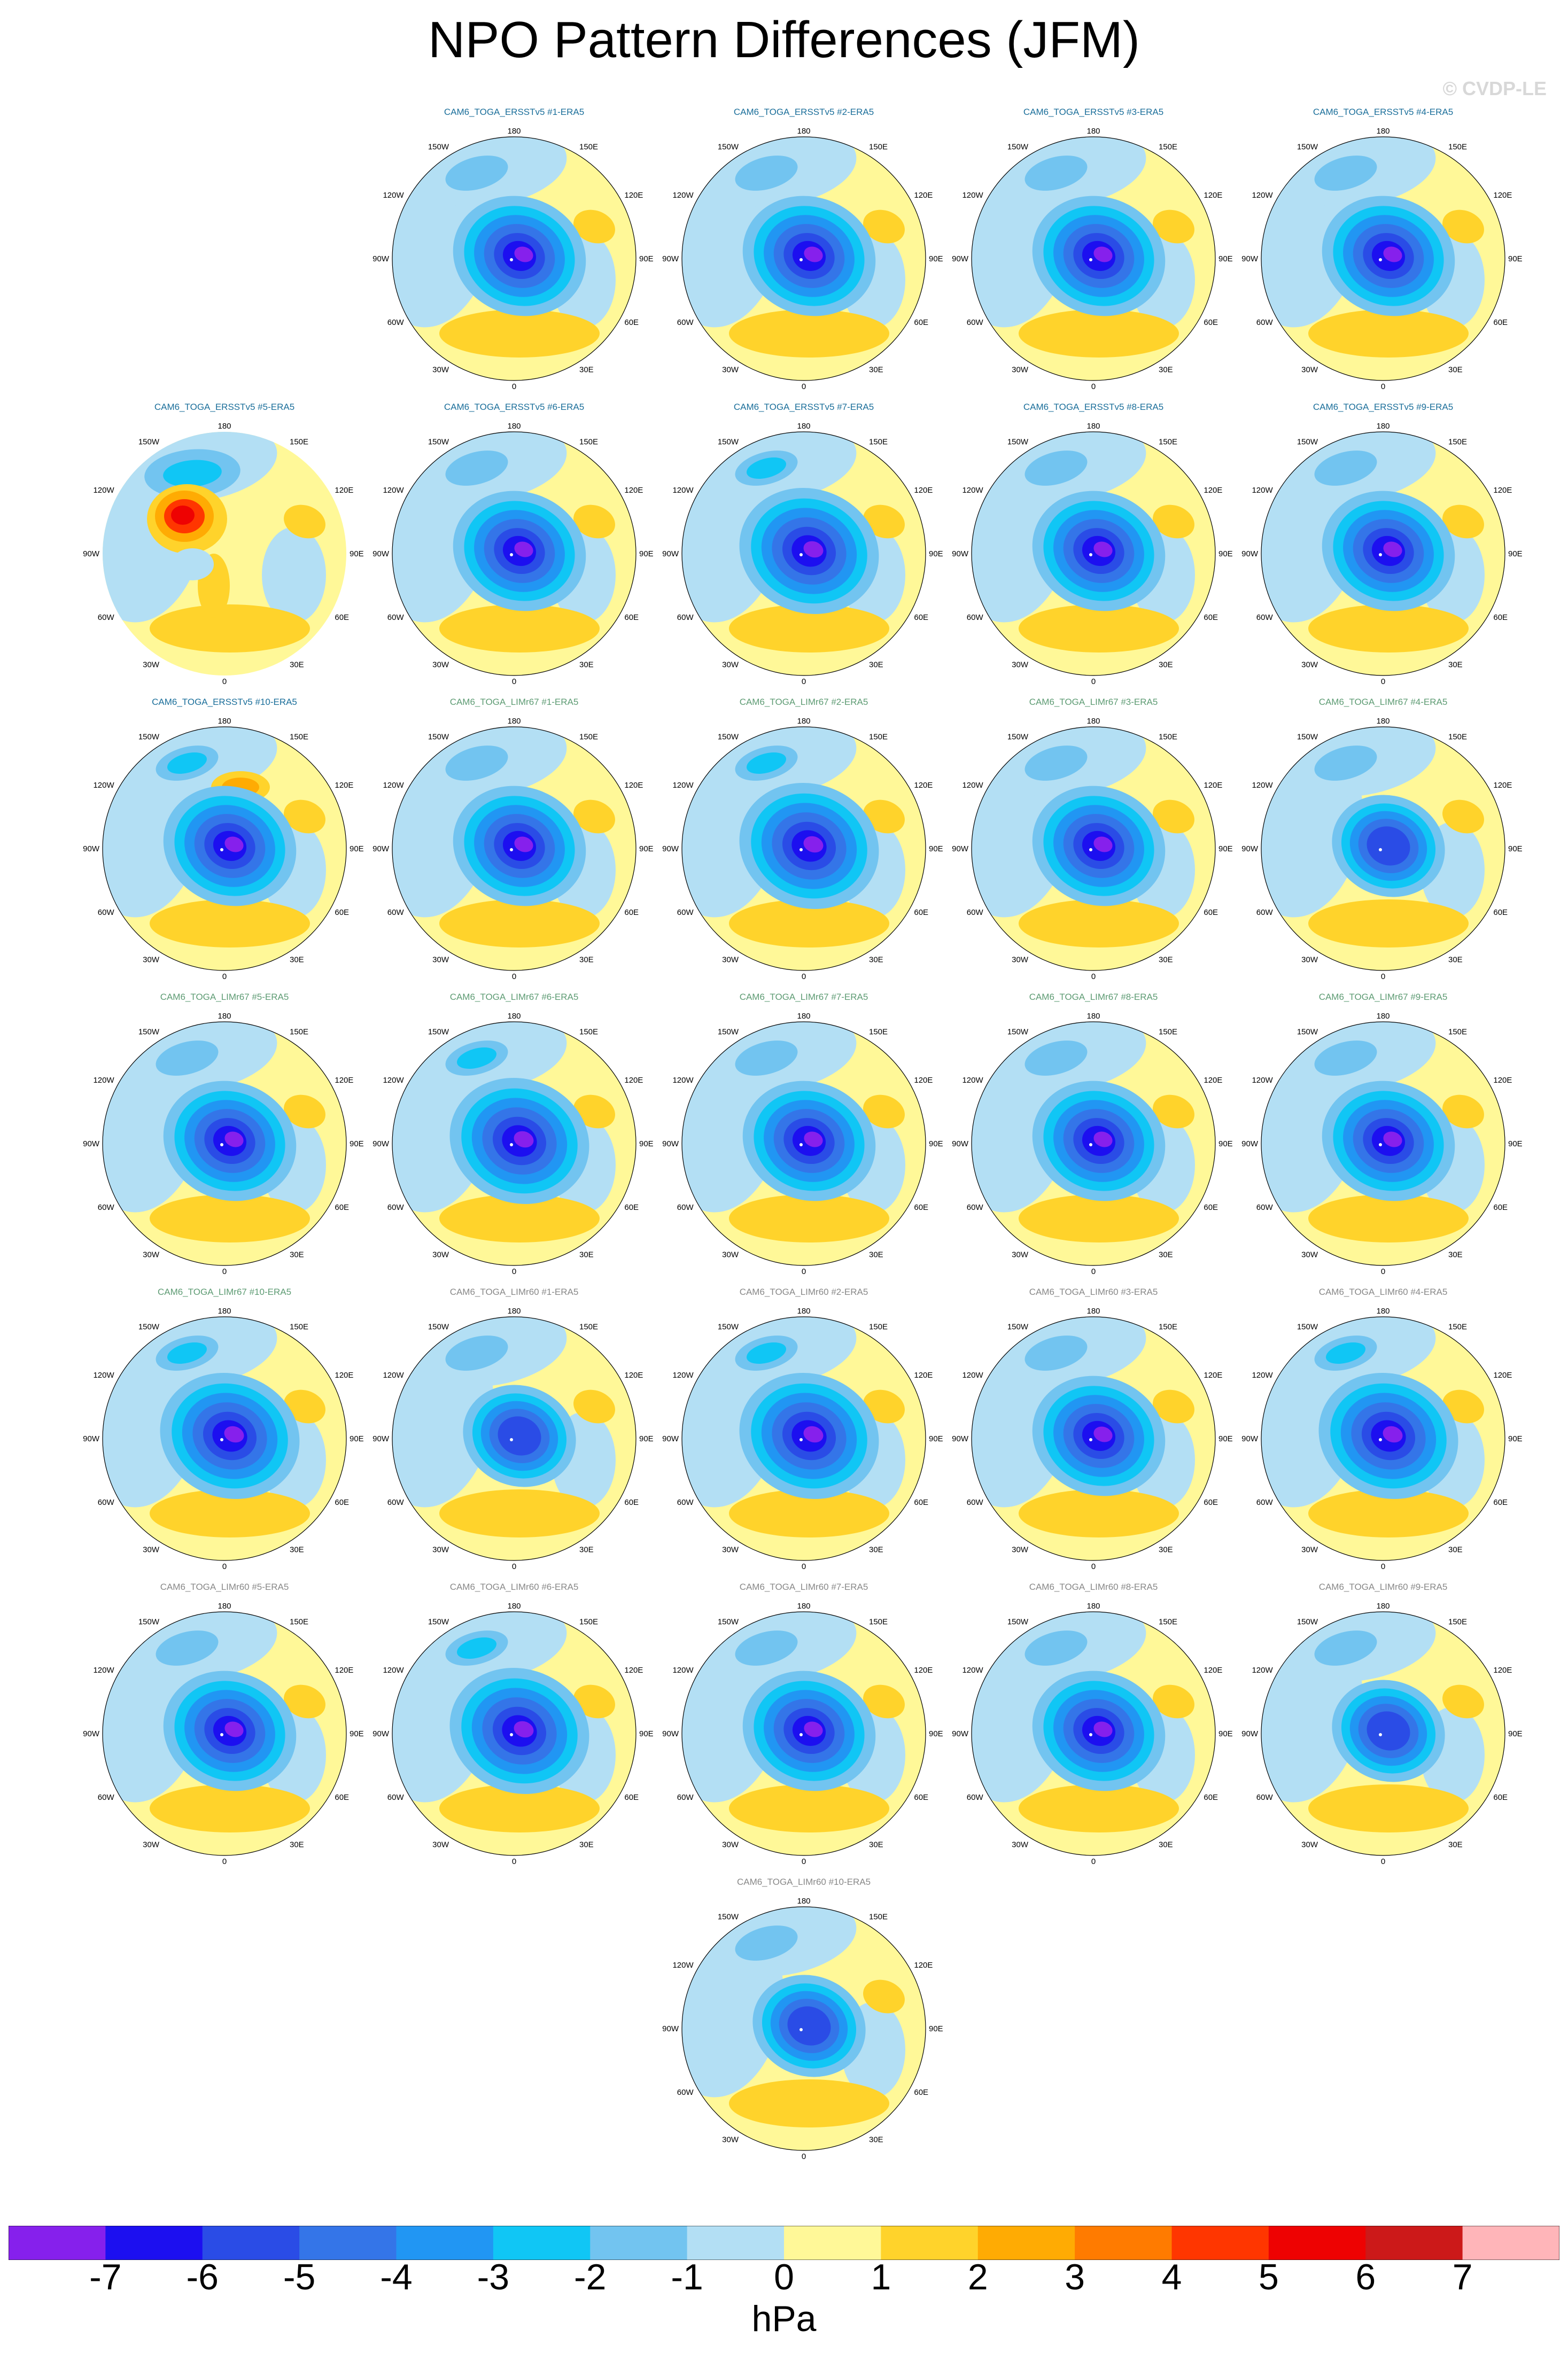 This screenshot has height=2361, width=1568. What do you see at coordinates (299, 2277) in the screenshot?
I see `colorbar-tick-label: -5` at bounding box center [299, 2277].